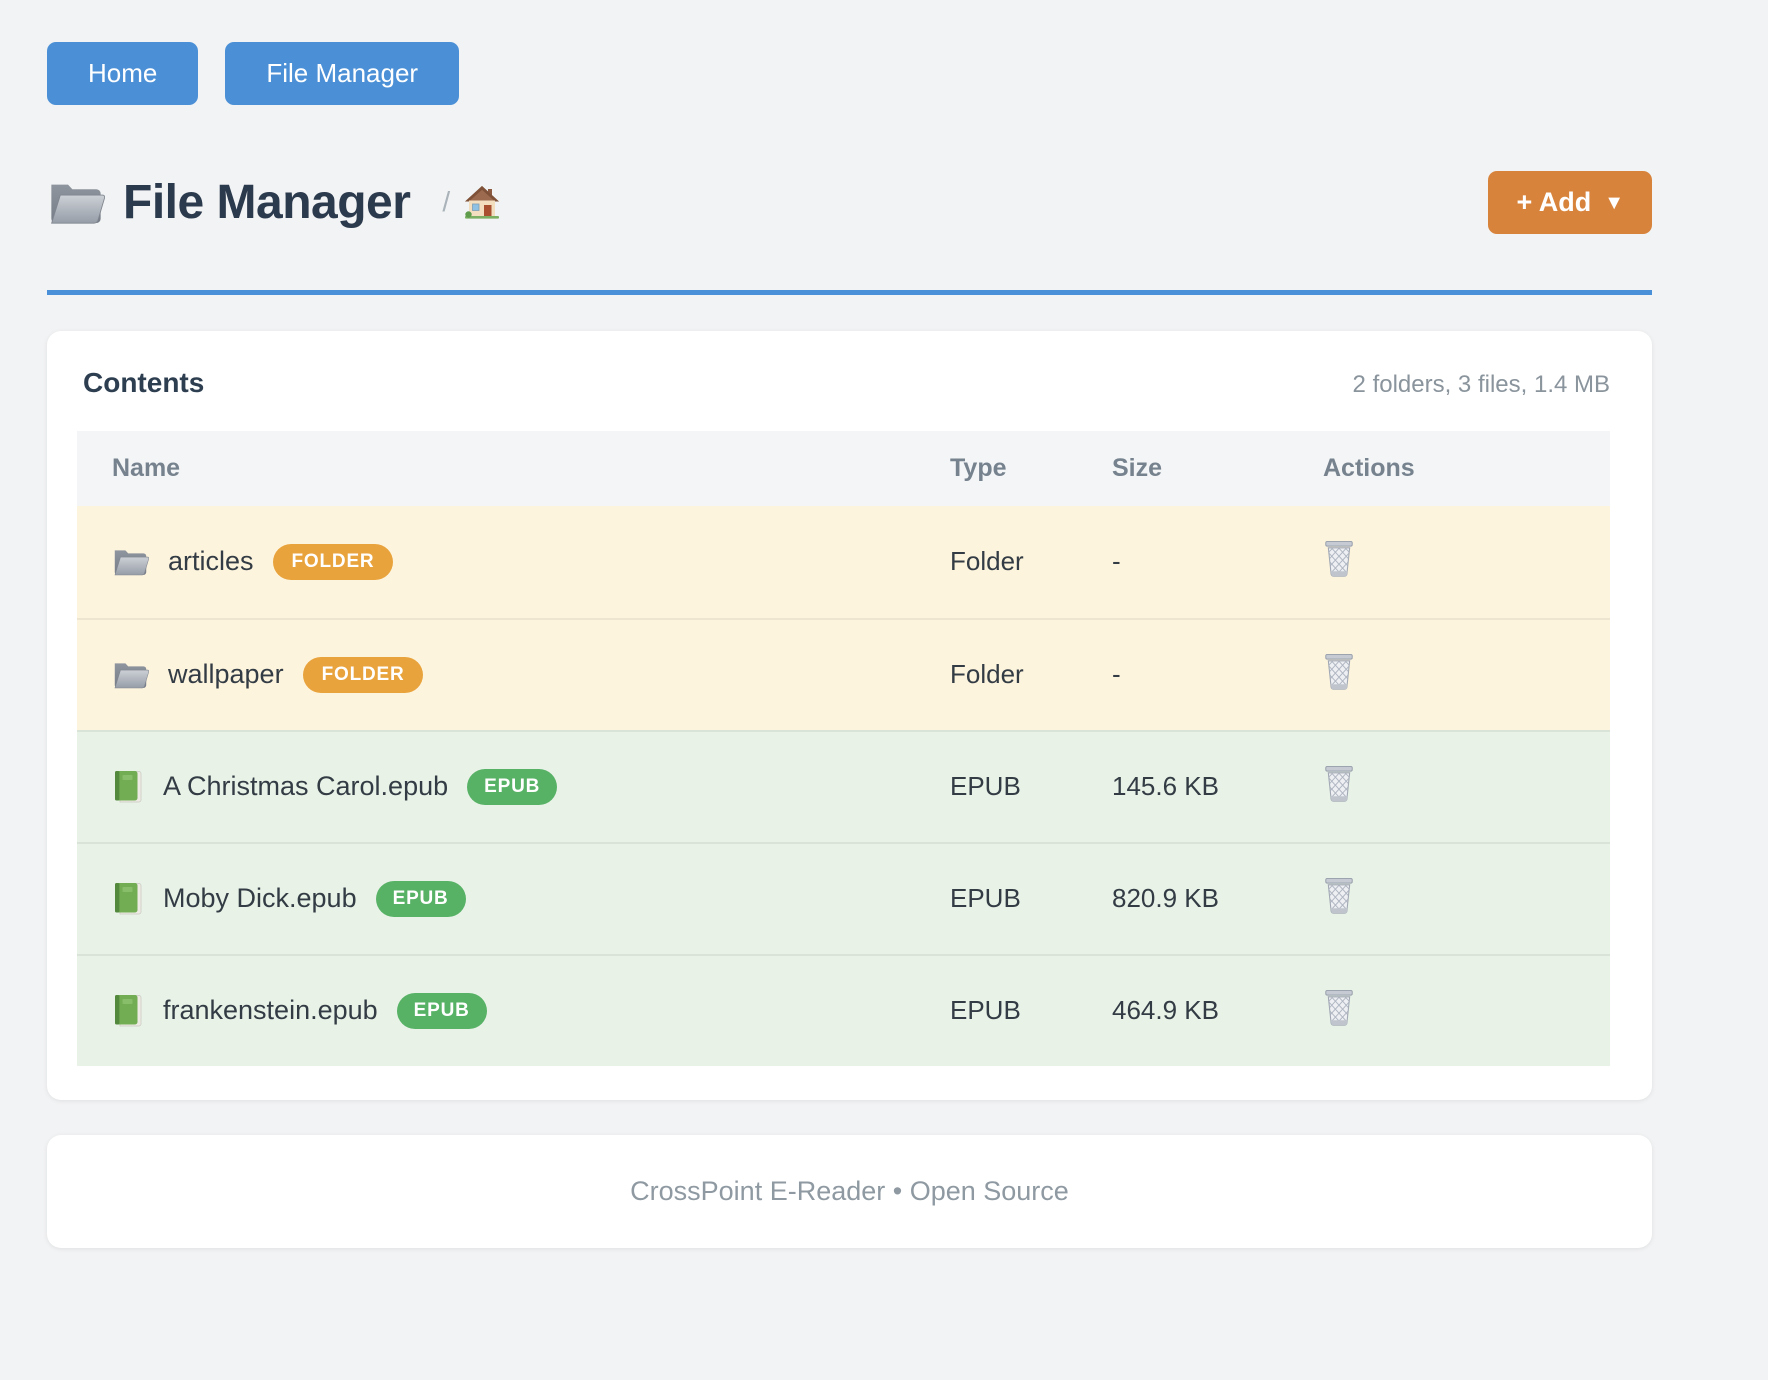 The image size is (1768, 1380). I want to click on file-manager-button: File Manager, so click(342, 73).